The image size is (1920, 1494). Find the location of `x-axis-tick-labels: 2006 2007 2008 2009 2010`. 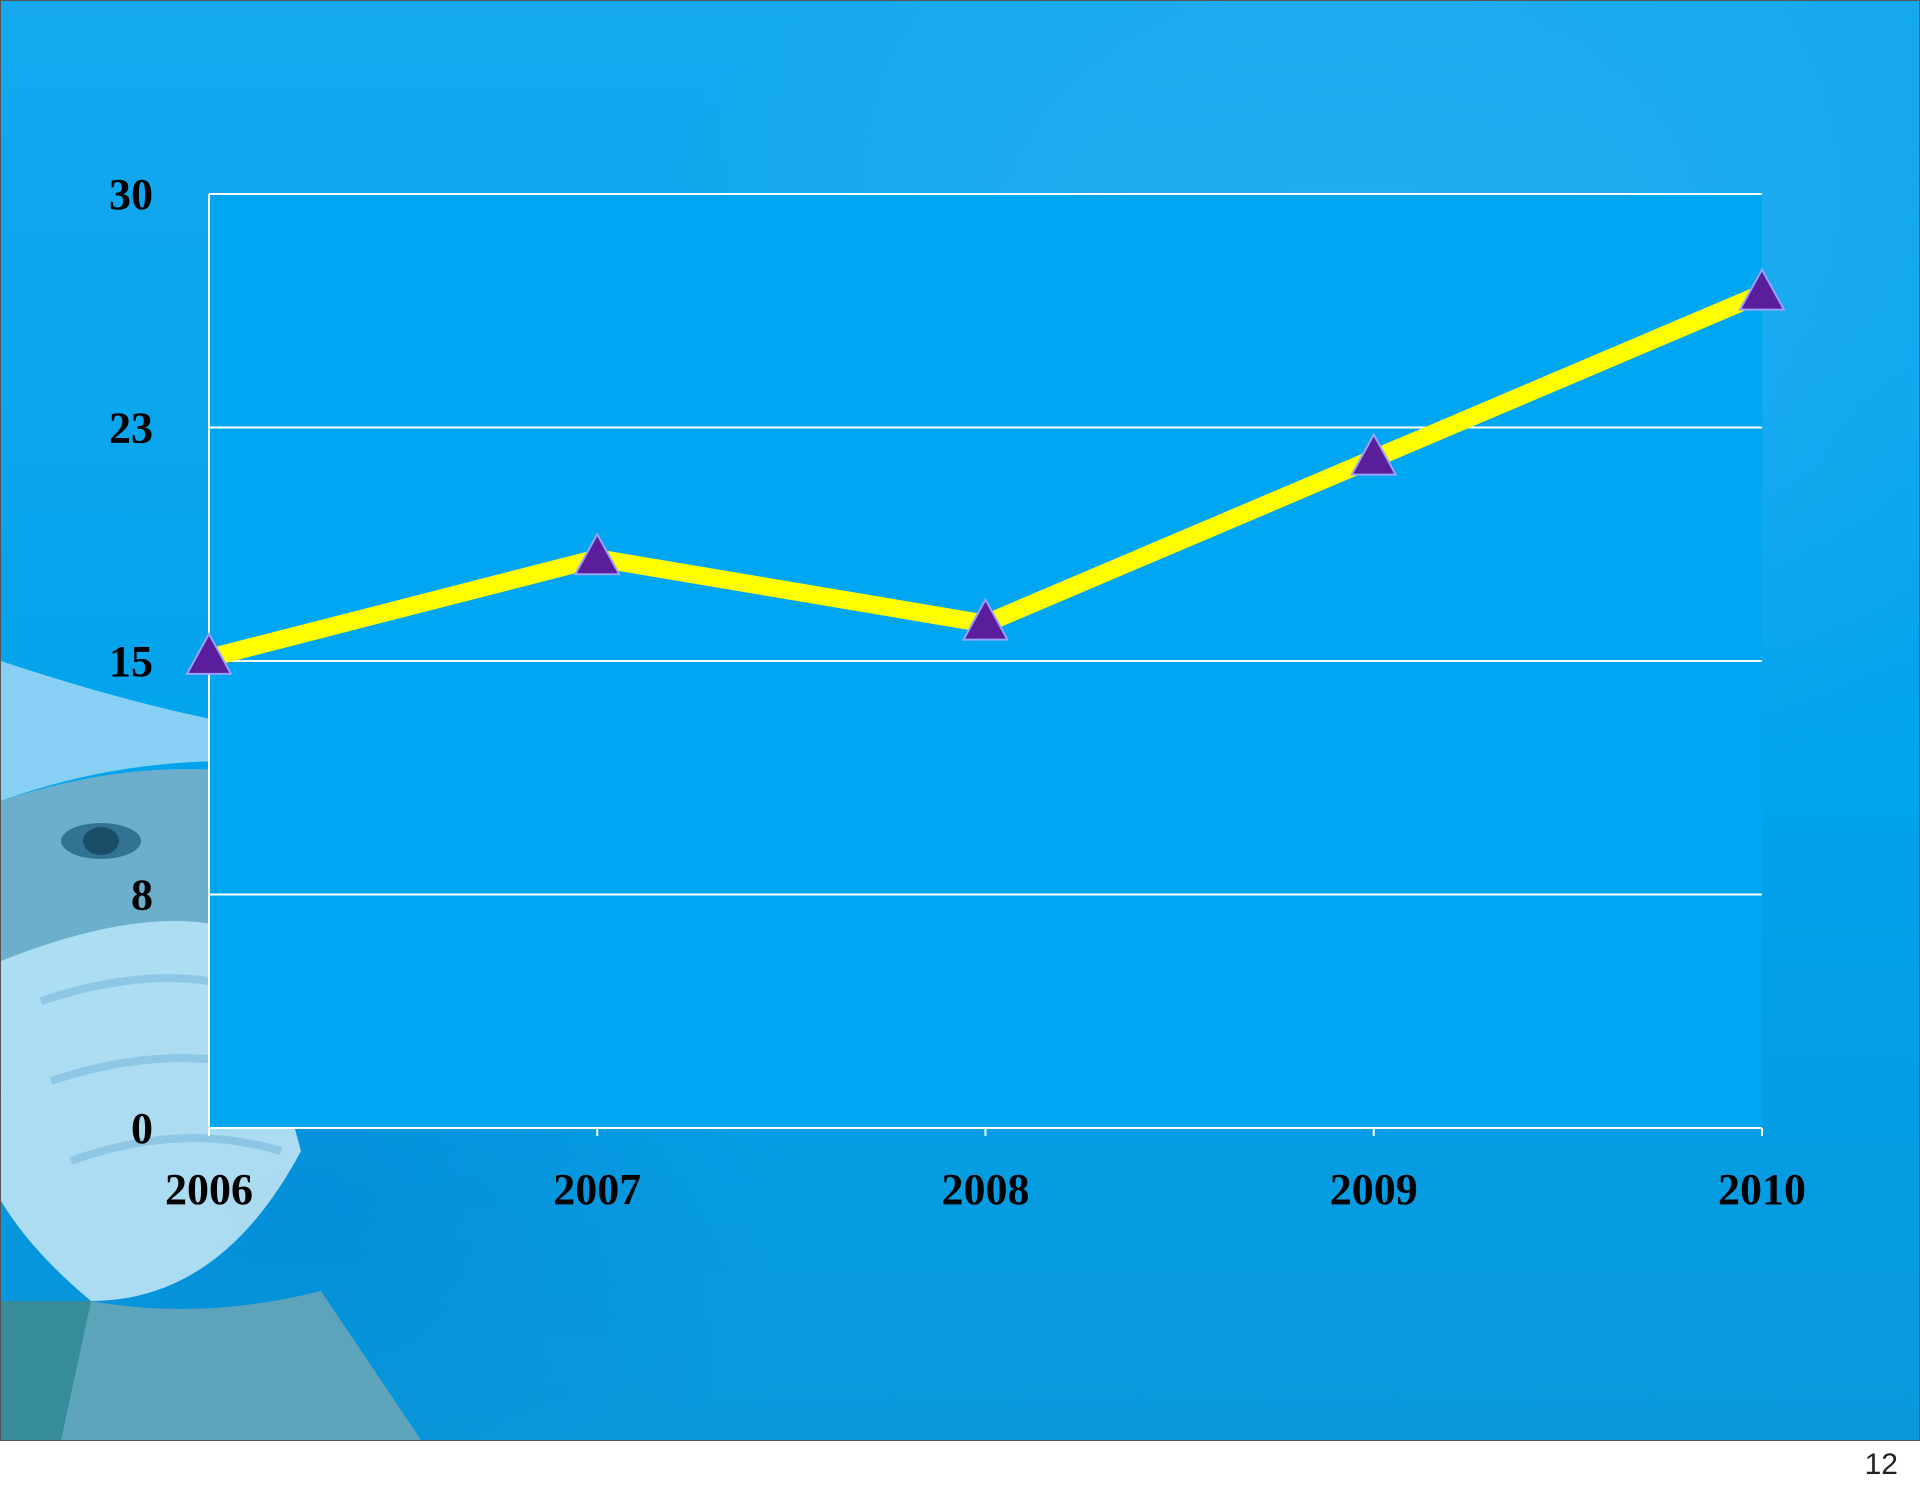

x-axis-tick-labels: 2006 2007 2008 2009 2010 is located at coordinates (985, 1189).